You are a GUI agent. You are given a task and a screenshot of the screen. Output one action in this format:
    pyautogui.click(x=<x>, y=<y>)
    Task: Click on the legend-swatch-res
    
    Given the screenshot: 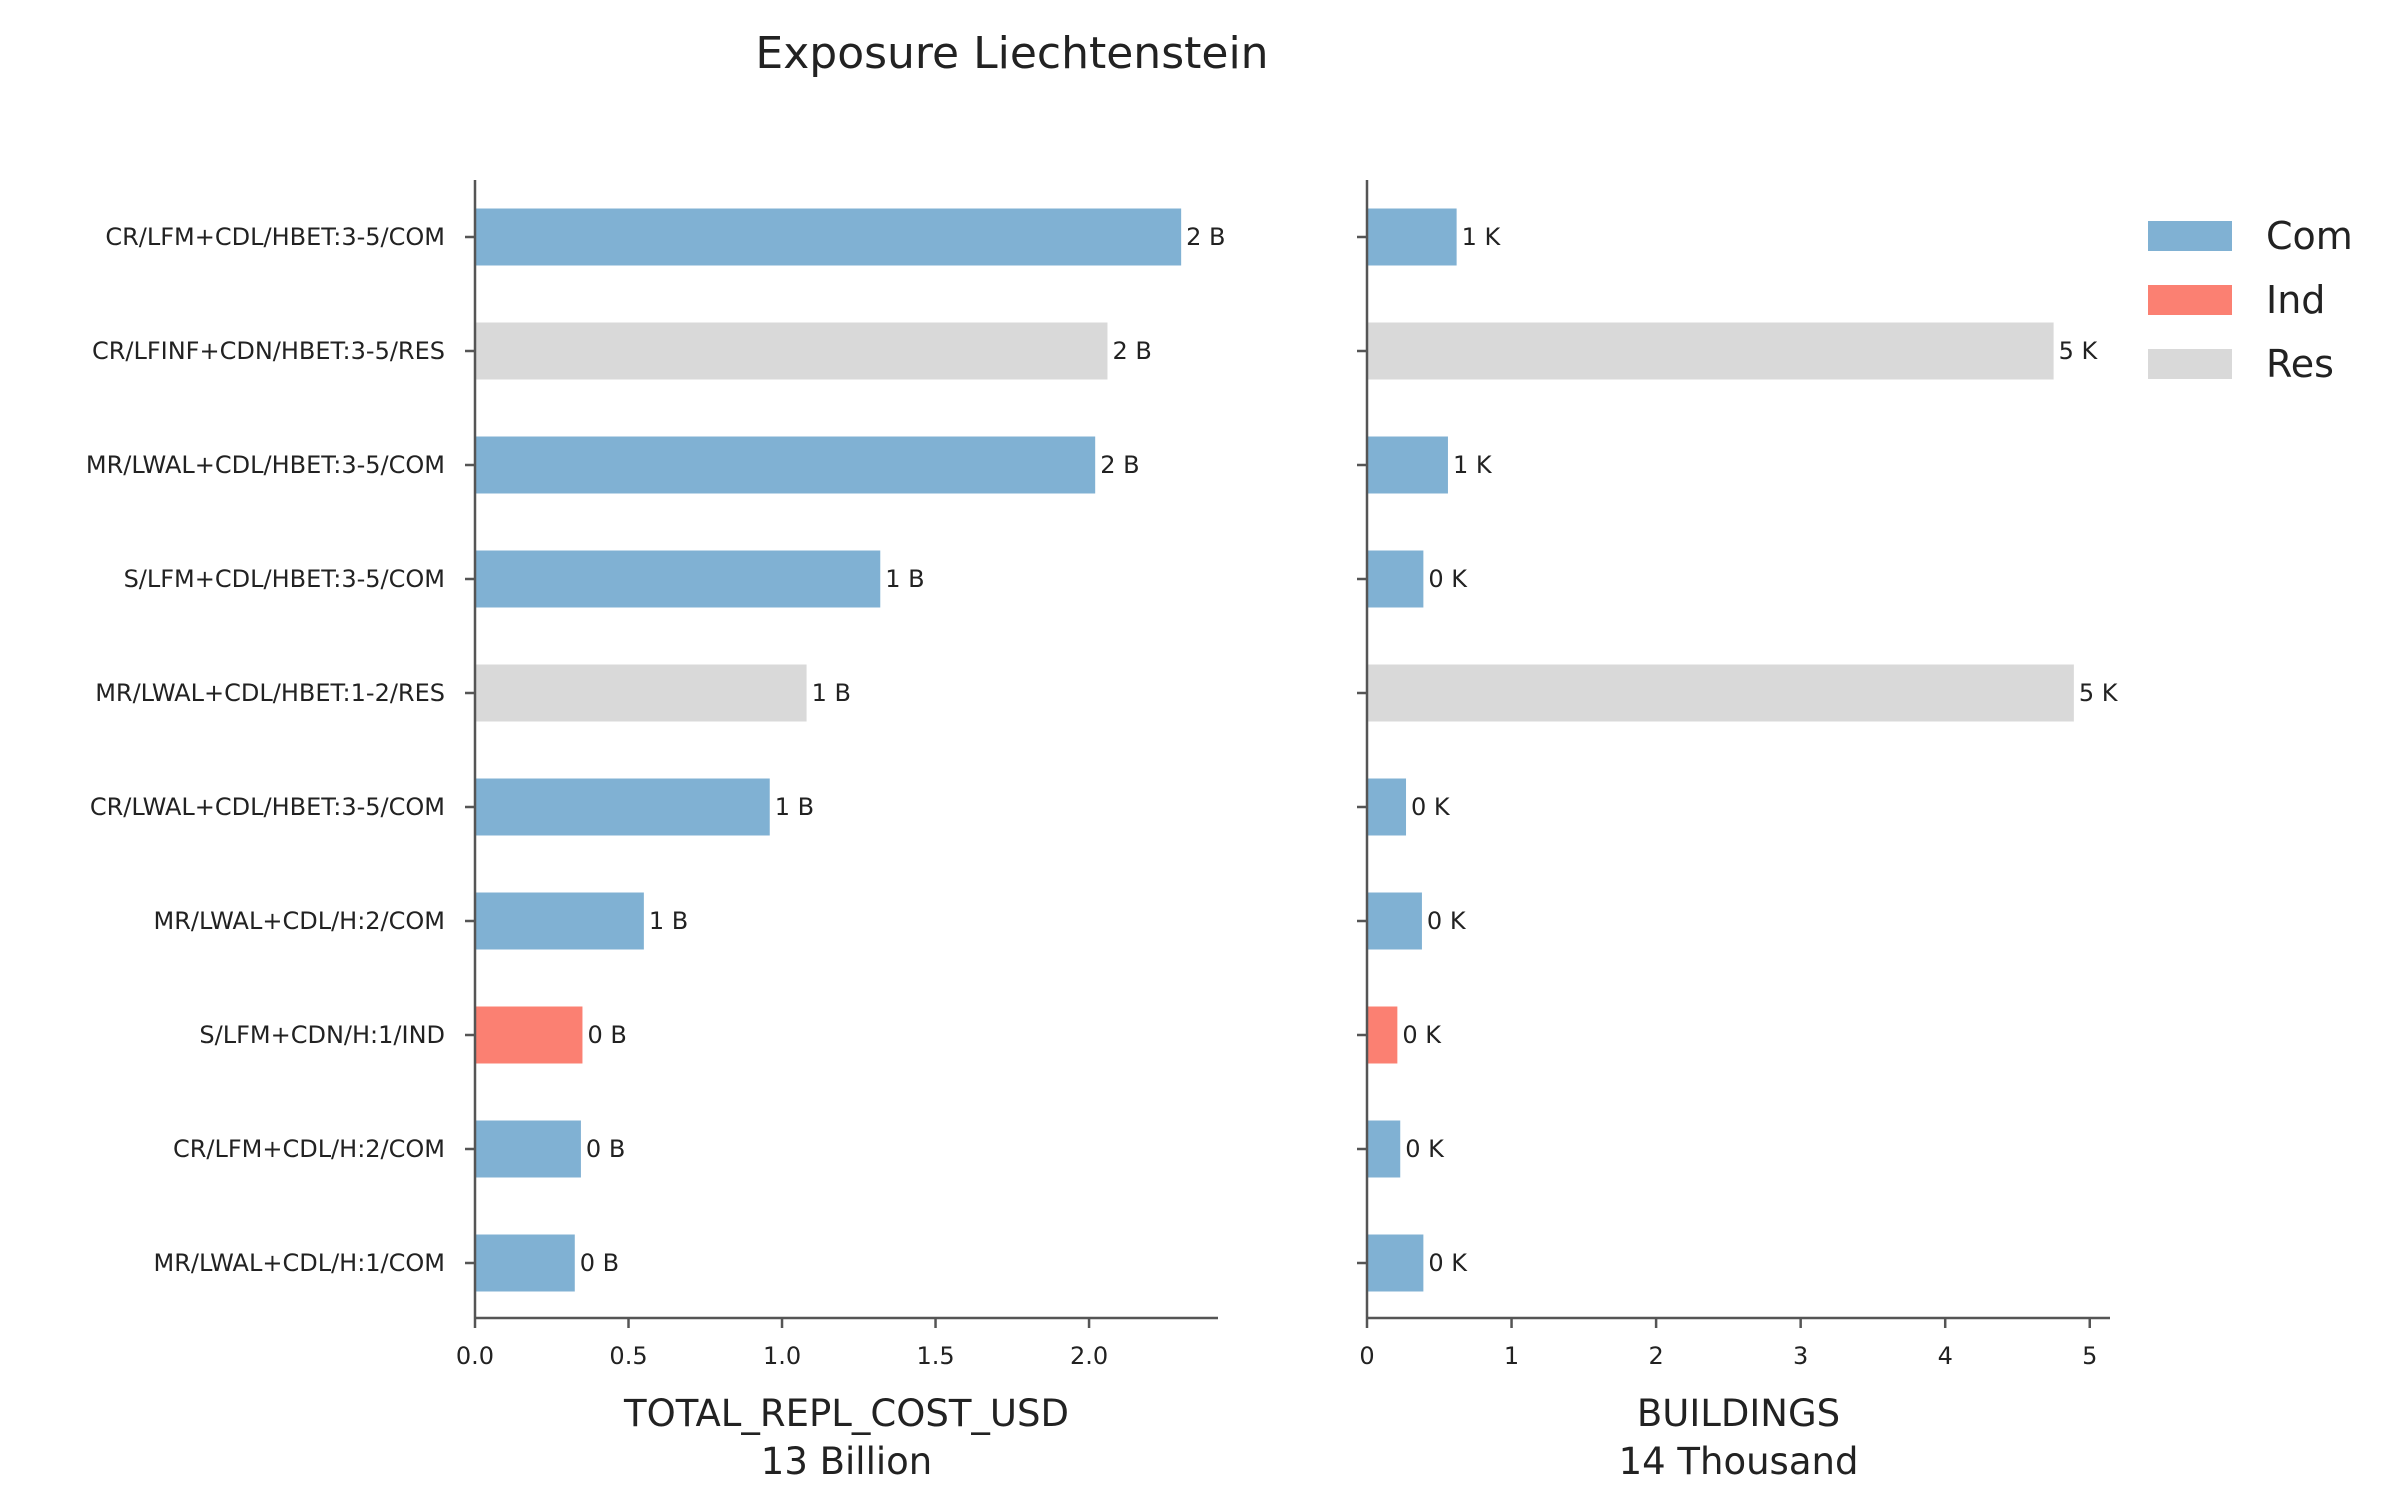 What is the action you would take?
    pyautogui.click(x=2190, y=364)
    